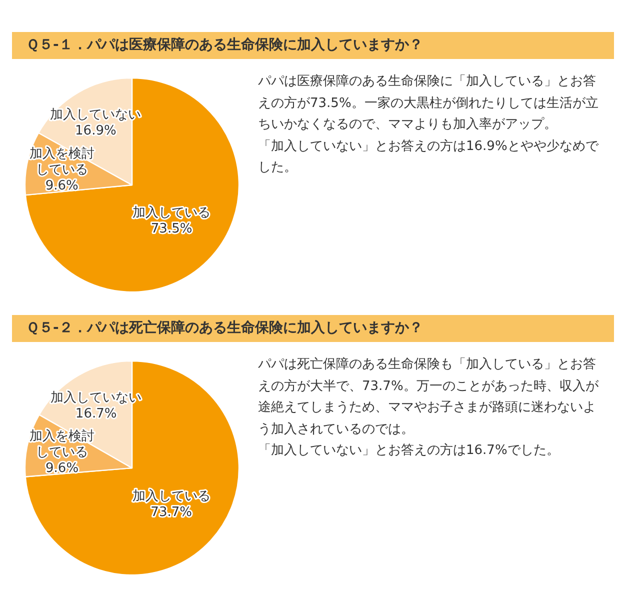 The image size is (640, 600). Describe the element at coordinates (429, 158) in the screenshot. I see `text: 「加入していない」とお答えの方は16.9%とやや少なめでした。` at that location.